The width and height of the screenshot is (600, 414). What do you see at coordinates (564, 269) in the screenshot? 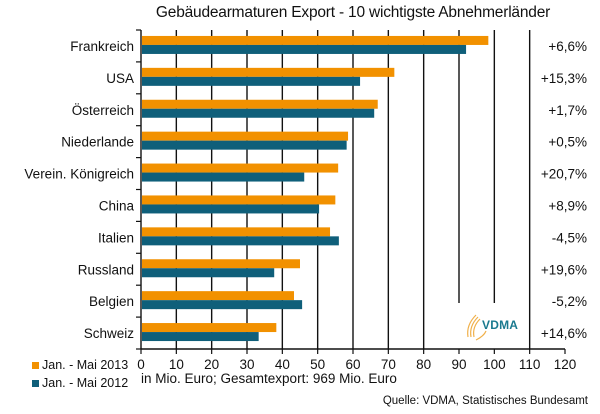
I see `change-annotation: +19,6%` at bounding box center [564, 269].